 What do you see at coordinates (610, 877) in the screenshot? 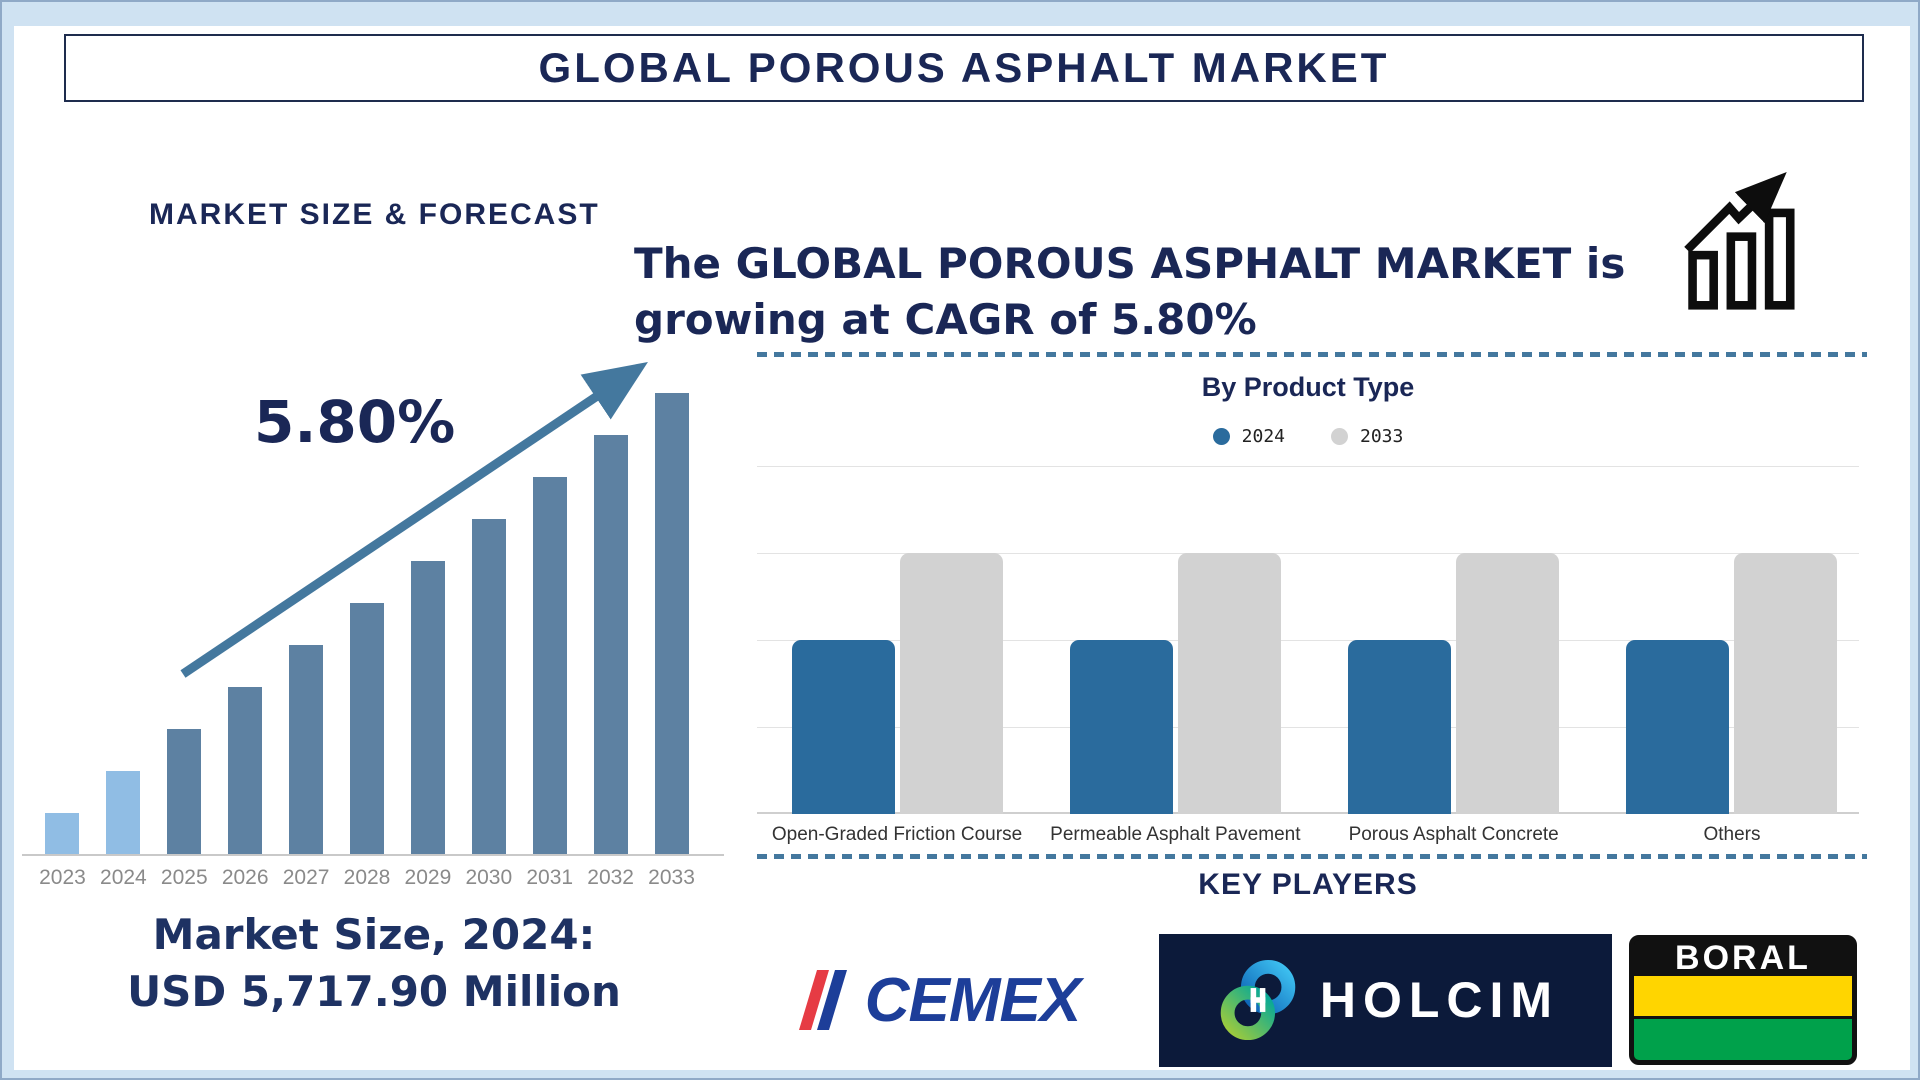
I see `forecast-year-label: 2032` at bounding box center [610, 877].